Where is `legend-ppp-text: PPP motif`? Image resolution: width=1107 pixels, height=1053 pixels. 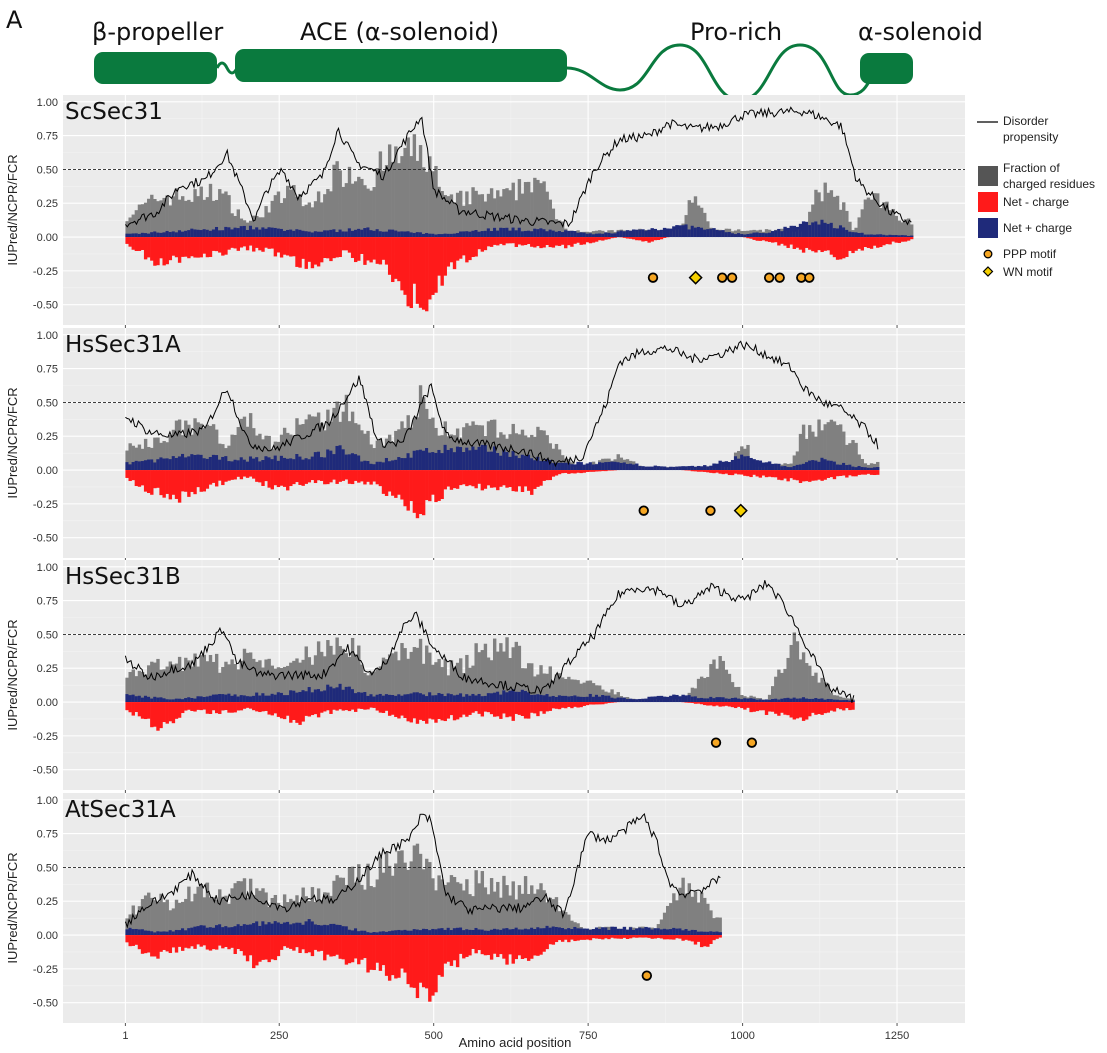
legend-ppp-text: PPP motif is located at coordinates (1030, 254).